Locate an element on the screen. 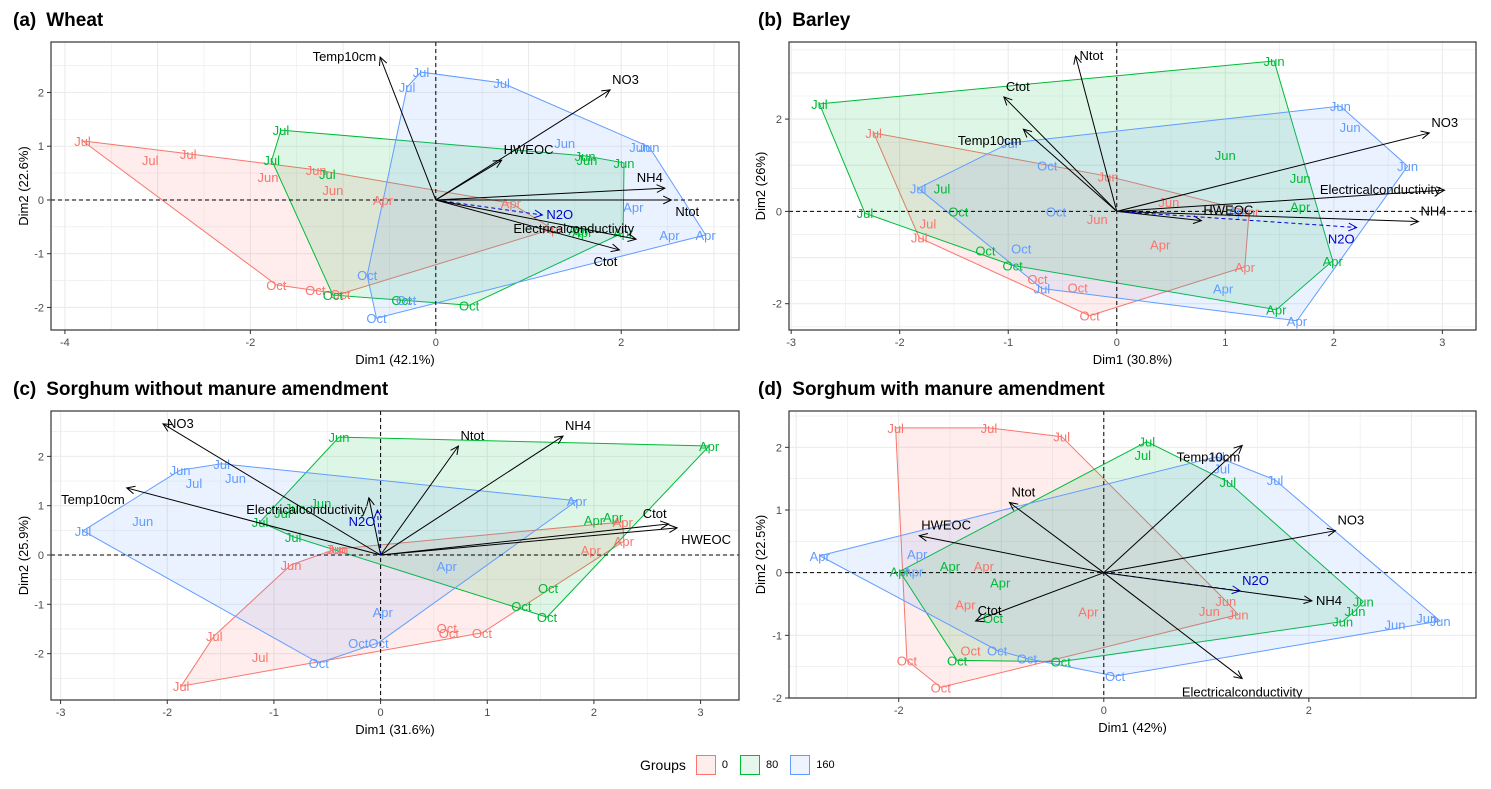 This screenshot has height=789, width=1491. legend-label-80: 80 is located at coordinates (772, 765).